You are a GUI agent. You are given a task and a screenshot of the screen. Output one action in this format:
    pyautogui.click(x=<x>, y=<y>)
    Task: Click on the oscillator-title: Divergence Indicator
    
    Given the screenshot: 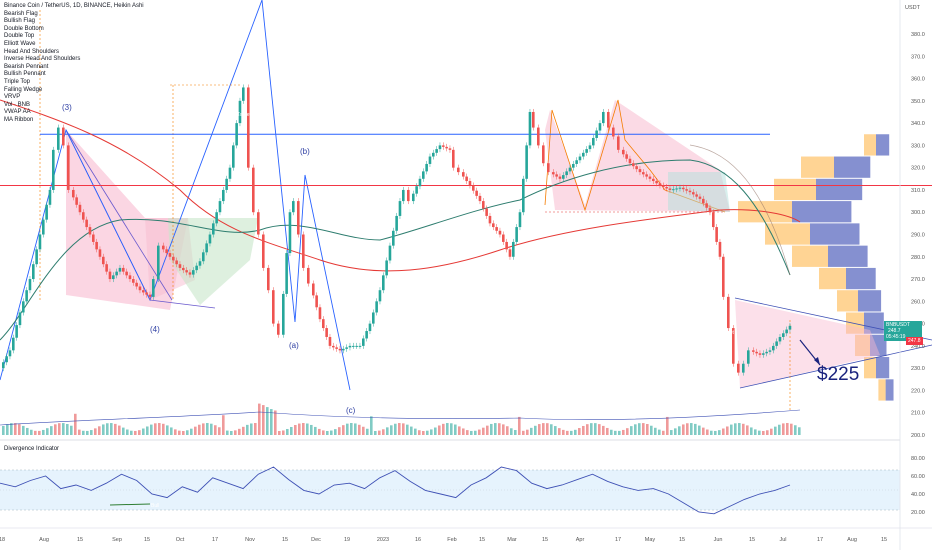 What is the action you would take?
    pyautogui.click(x=32, y=449)
    